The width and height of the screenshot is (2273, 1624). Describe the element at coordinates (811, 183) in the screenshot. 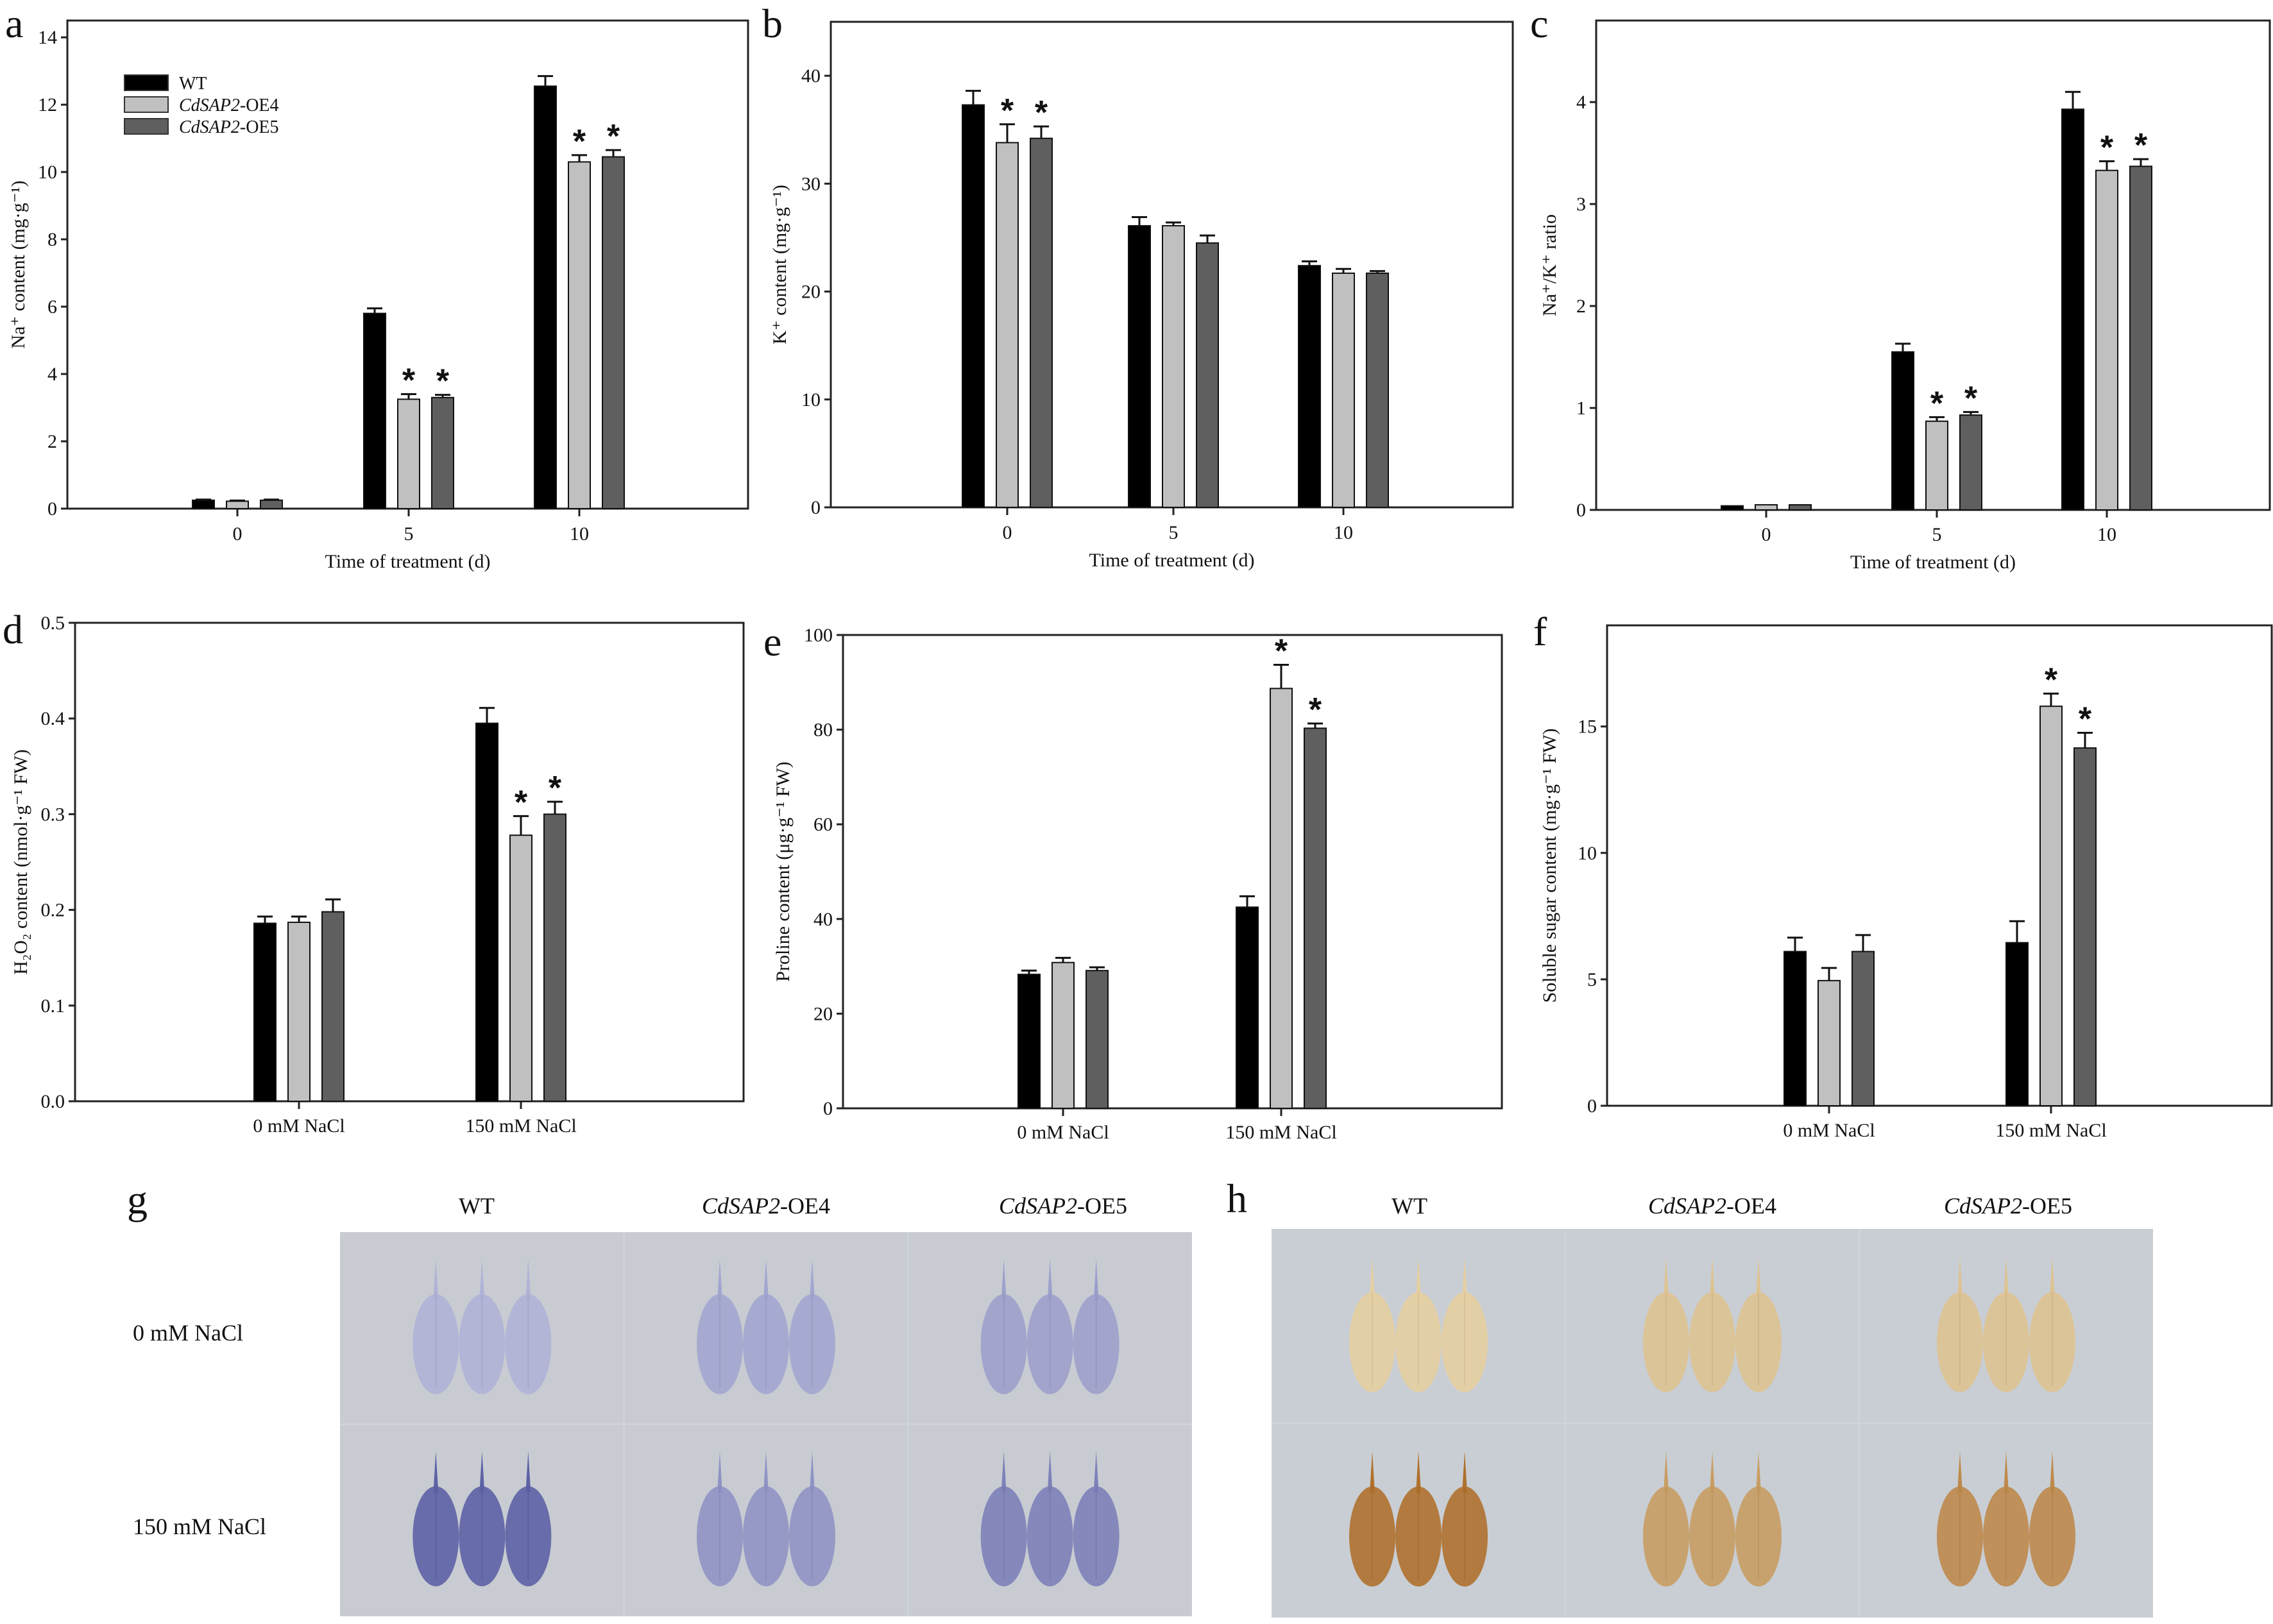

I see `y-tick-label: 30` at that location.